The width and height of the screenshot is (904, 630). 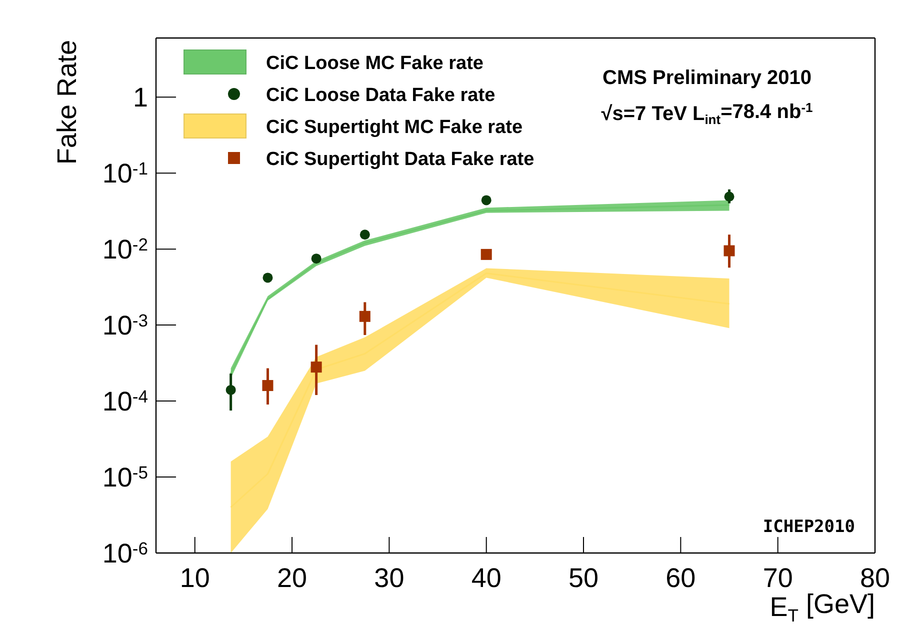 What do you see at coordinates (681, 578) in the screenshot?
I see `x-tick-label: 60` at bounding box center [681, 578].